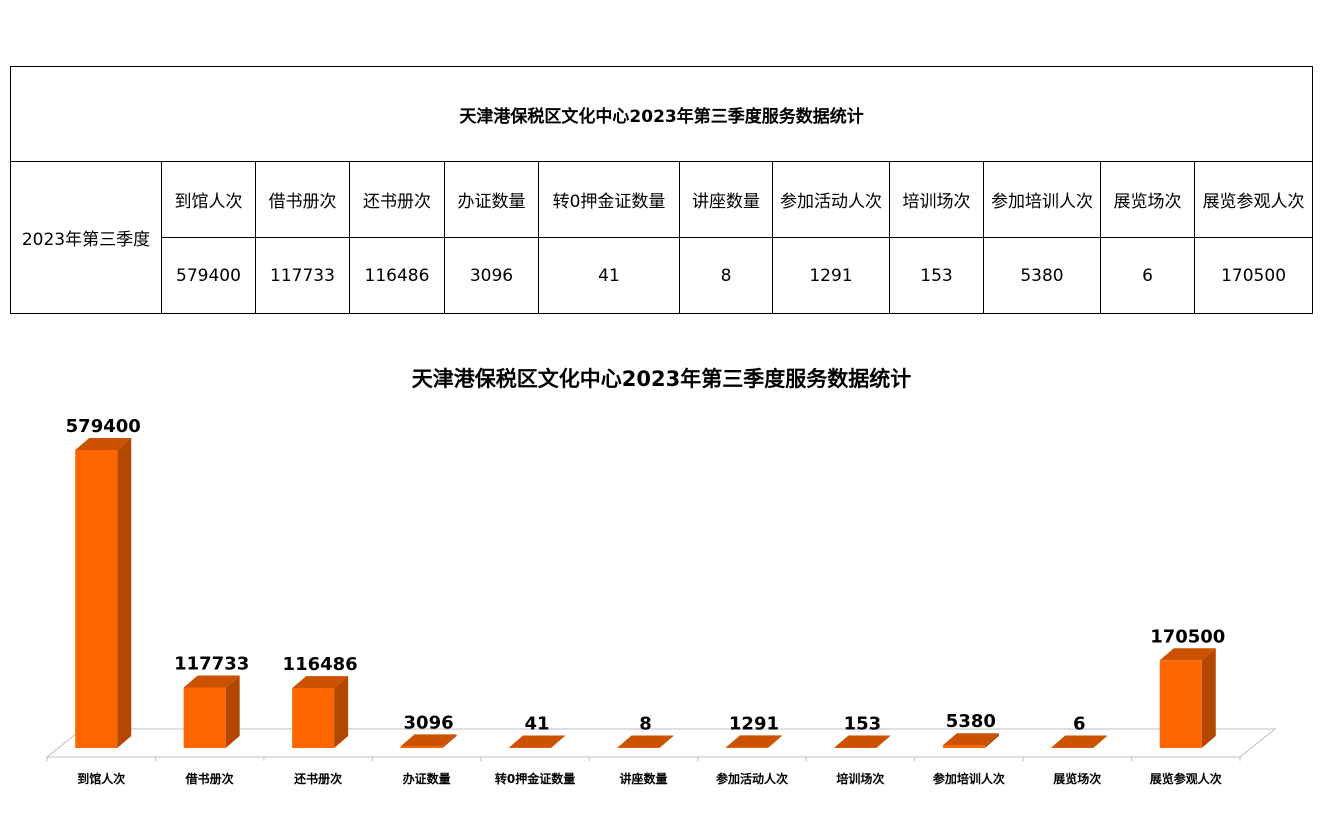 Image resolution: width=1323 pixels, height=832 pixels. I want to click on category-label: 到馆人次, so click(101, 778).